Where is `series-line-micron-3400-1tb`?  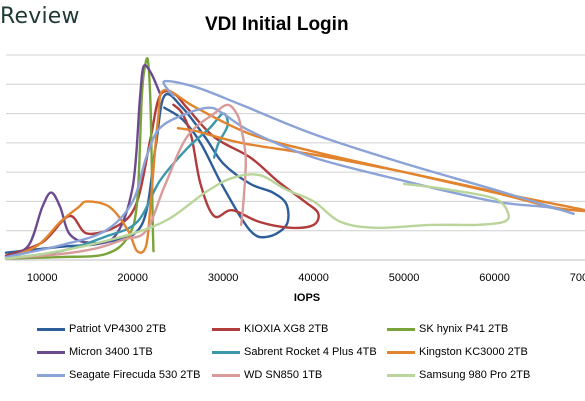 series-line-micron-3400-1tb is located at coordinates (82, 161).